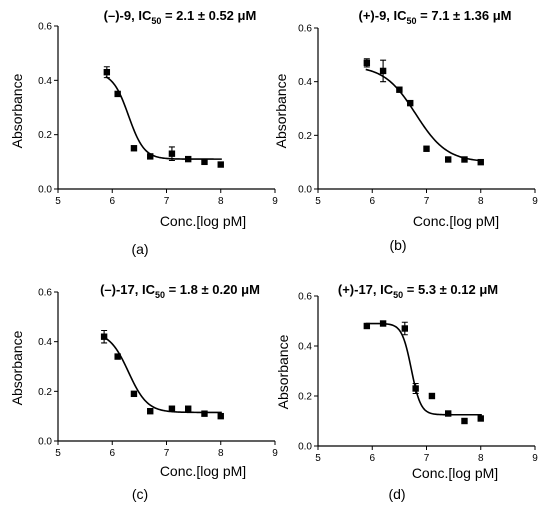 Image resolution: width=550 pixels, height=508 pixels. What do you see at coordinates (434, 17) in the screenshot?
I see `chart-title: (+)-9, IC50 = 7.1 ± 1.36 μM` at bounding box center [434, 17].